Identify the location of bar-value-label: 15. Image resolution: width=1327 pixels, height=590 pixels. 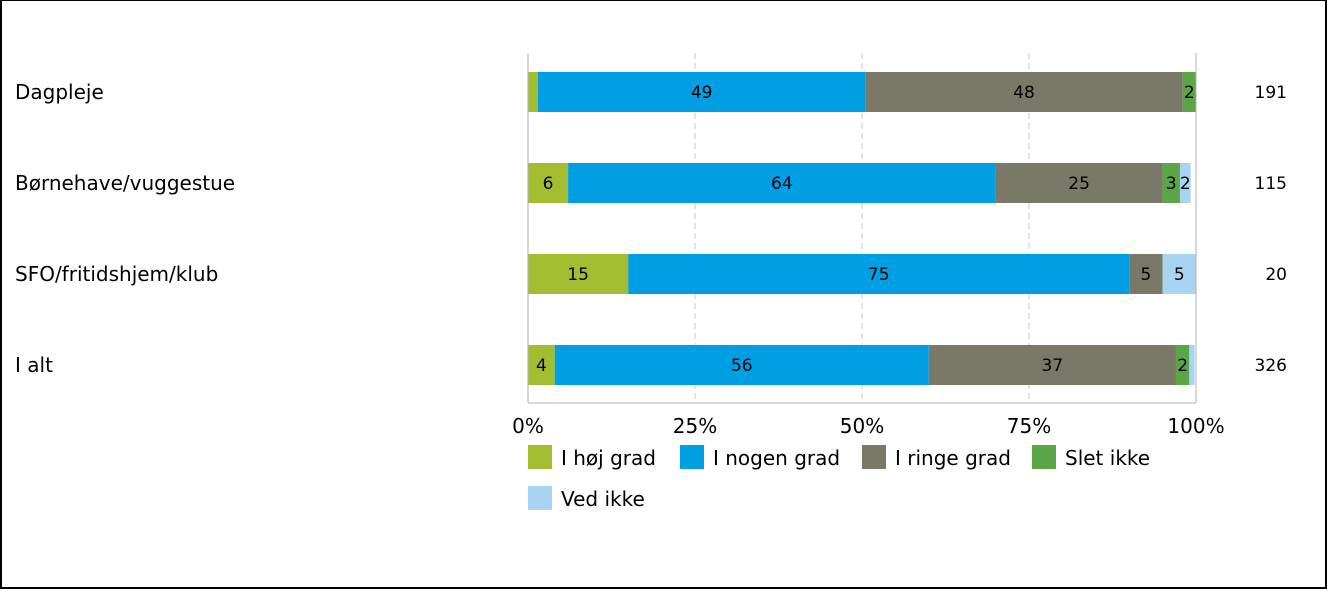
(578, 275).